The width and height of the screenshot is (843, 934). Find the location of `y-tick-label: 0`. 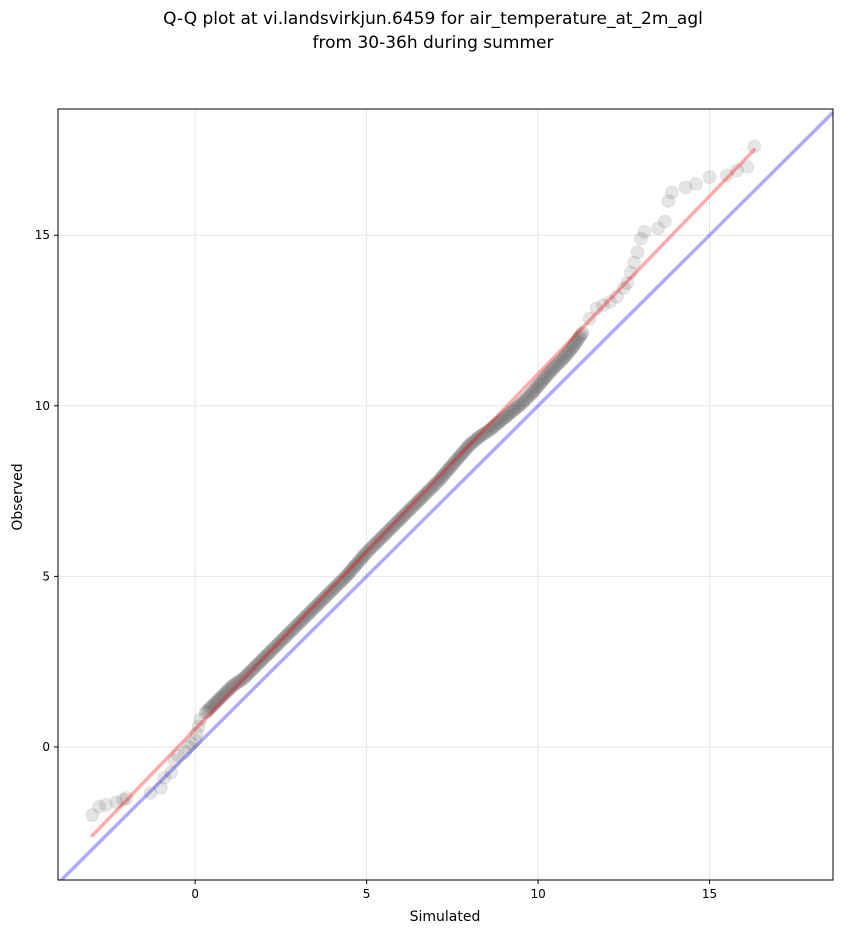

y-tick-label: 0 is located at coordinates (46, 747).